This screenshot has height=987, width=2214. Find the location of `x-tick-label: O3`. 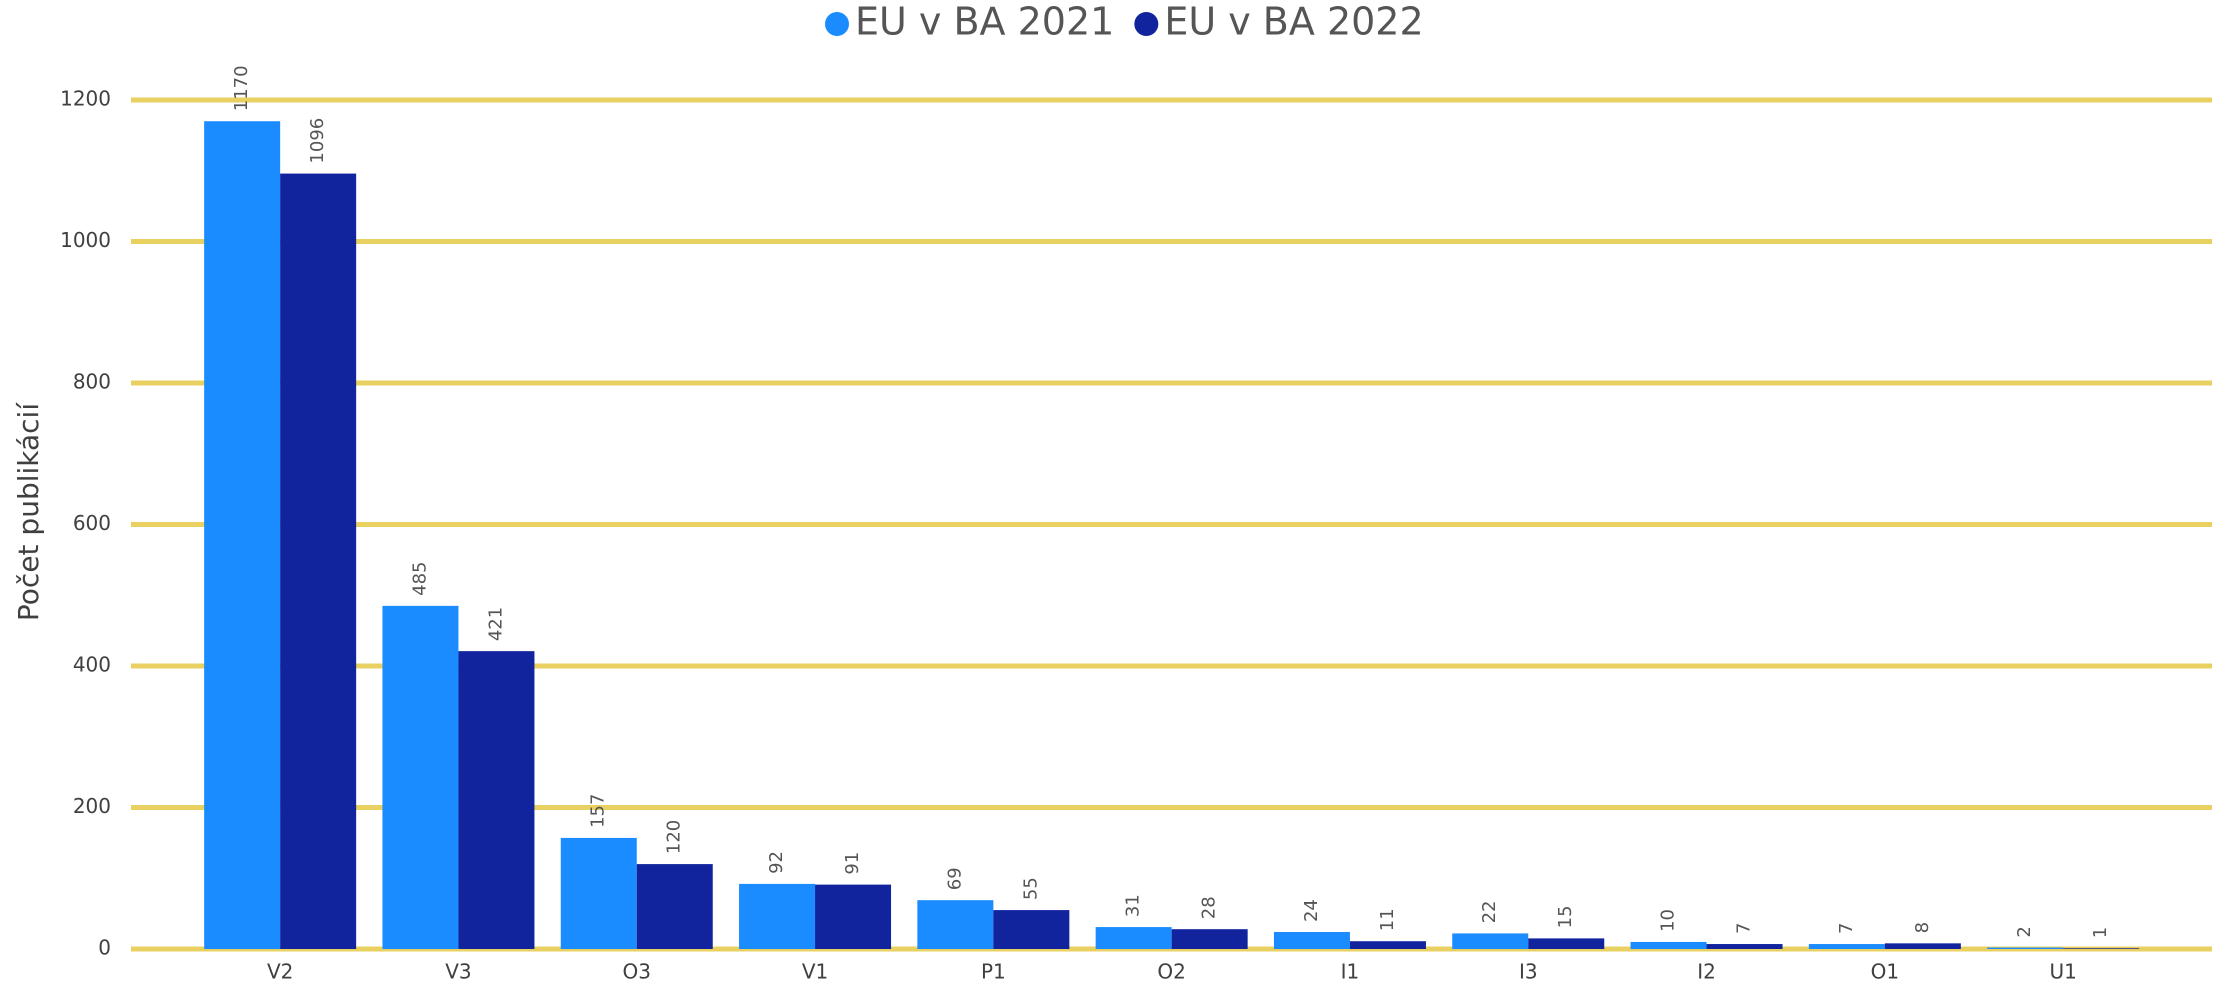

x-tick-label: O3 is located at coordinates (637, 972).